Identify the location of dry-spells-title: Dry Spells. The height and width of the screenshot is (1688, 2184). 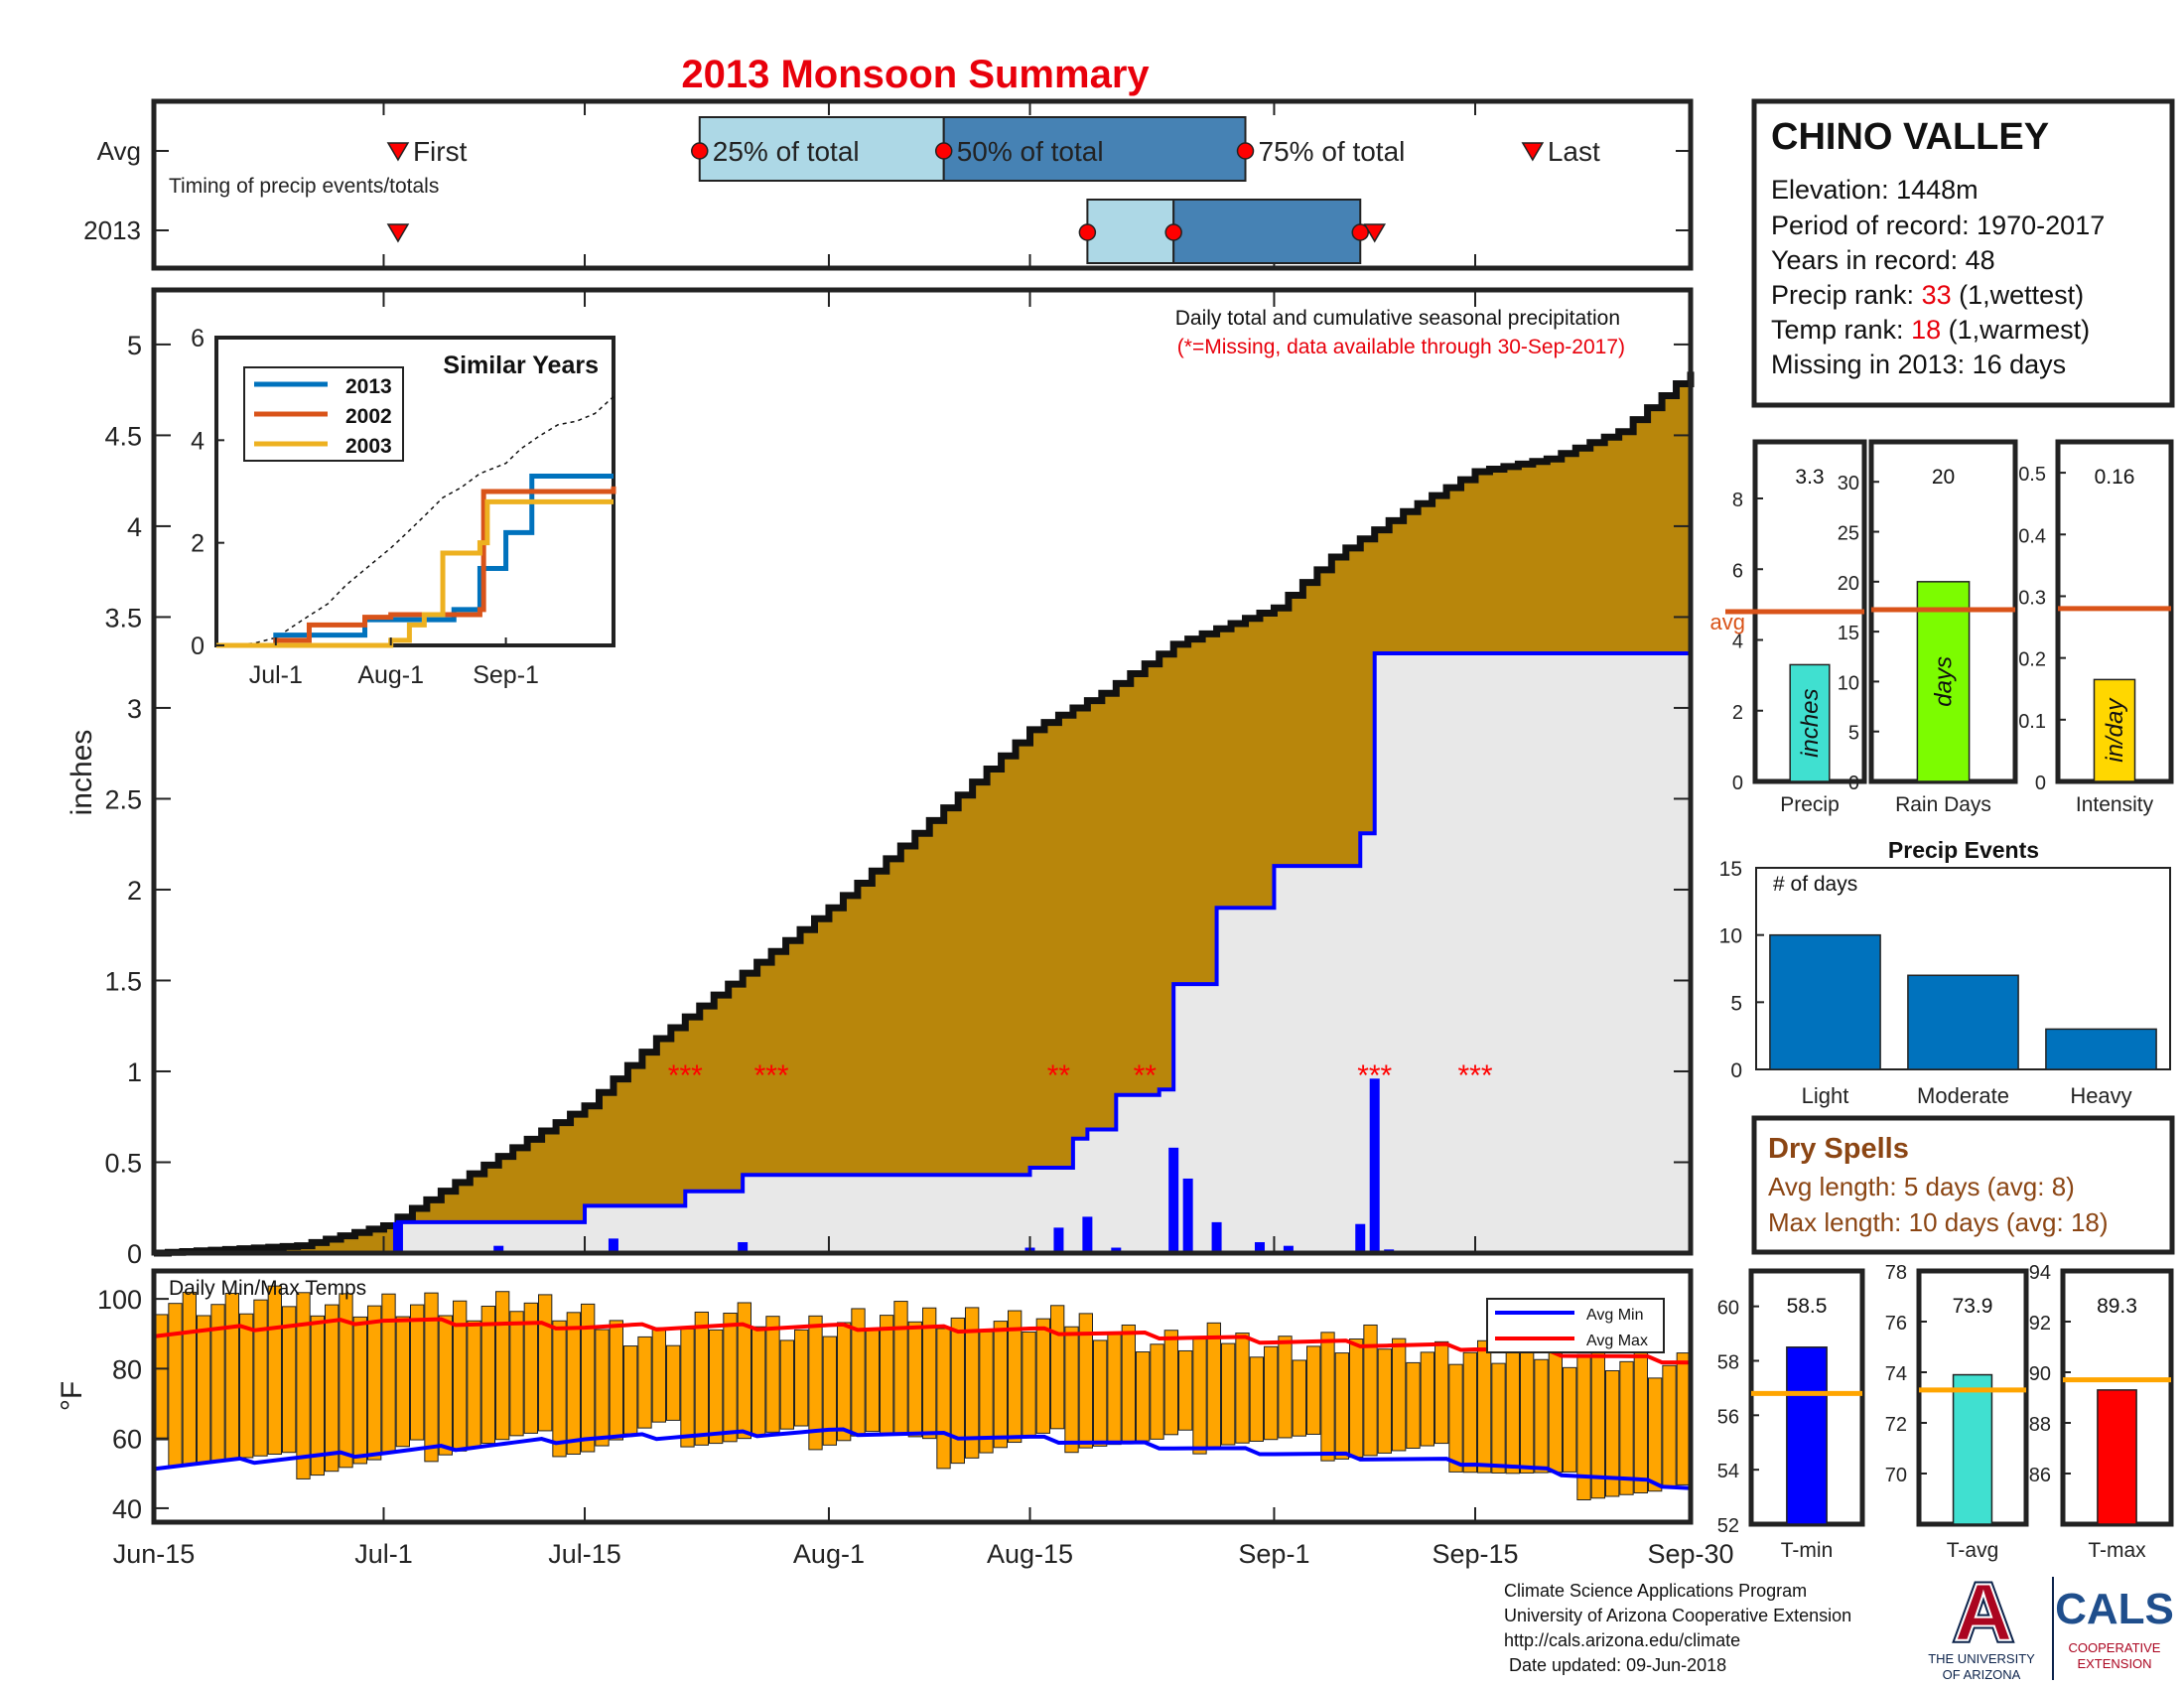
(1838, 1149).